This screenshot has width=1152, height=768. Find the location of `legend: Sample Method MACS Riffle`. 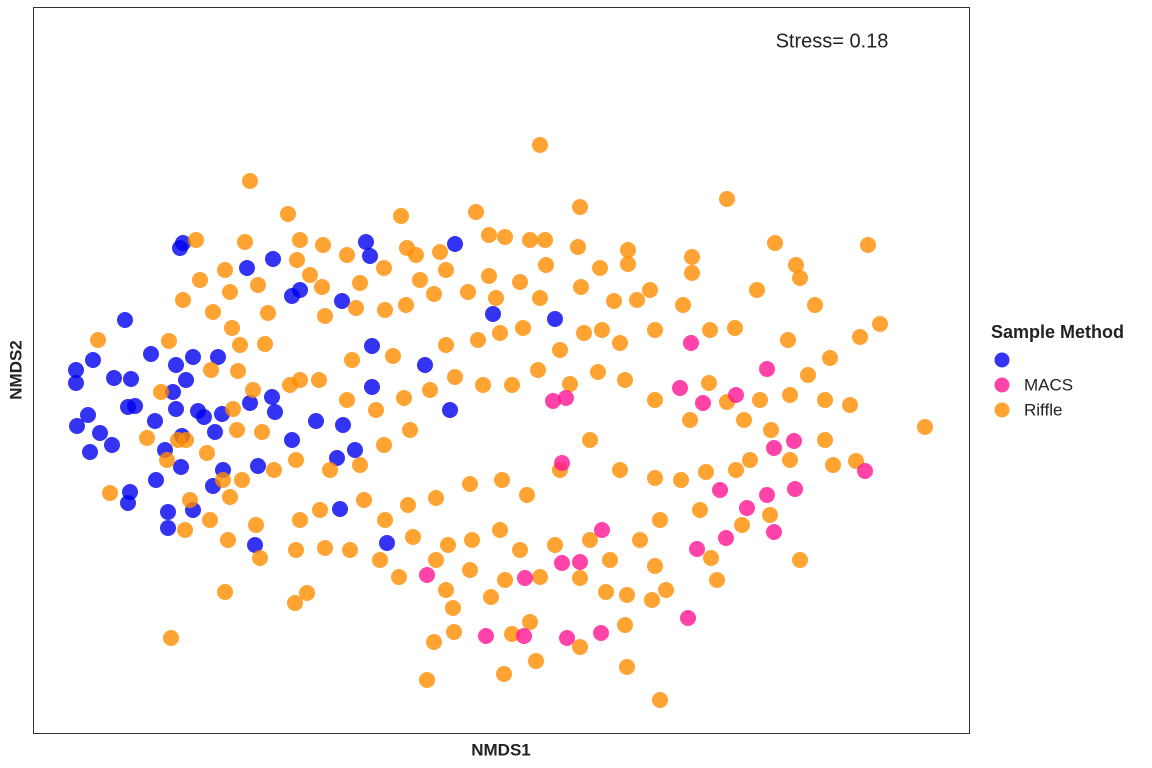

legend: Sample Method MACS Riffle is located at coordinates (1057, 371).